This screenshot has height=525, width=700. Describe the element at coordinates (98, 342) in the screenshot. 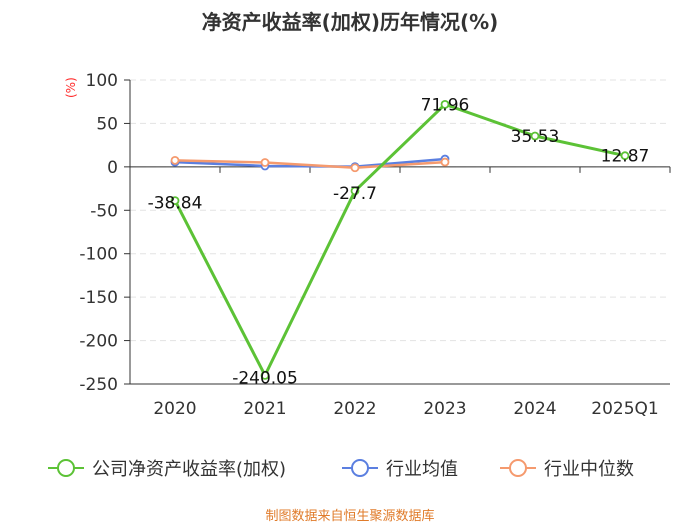

I see `y-tick-label: -200` at that location.